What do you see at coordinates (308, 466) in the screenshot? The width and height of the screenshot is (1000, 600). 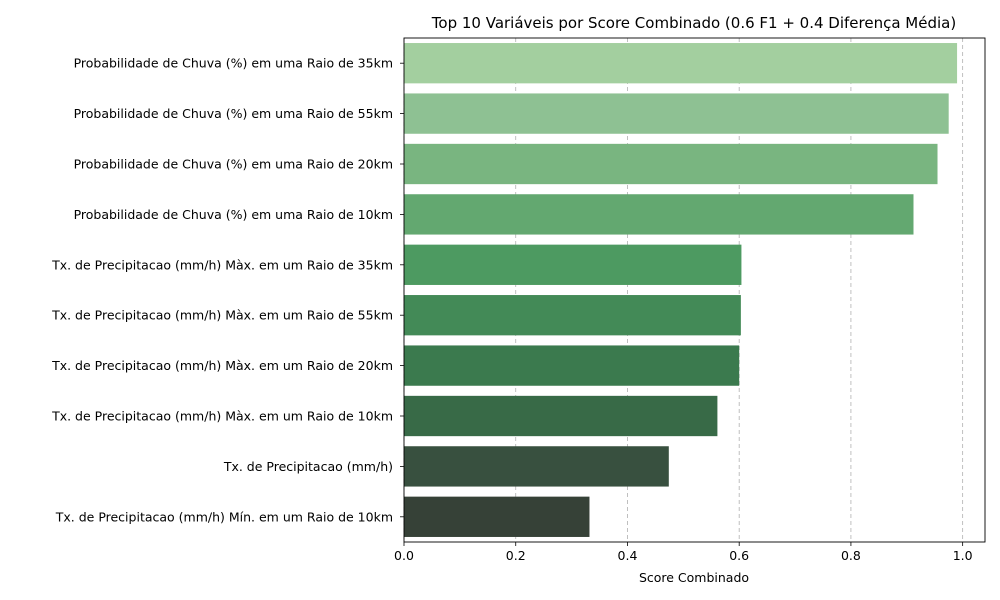 I see `y-tick-label: Tx. de Precipitacao (mm/h)` at bounding box center [308, 466].